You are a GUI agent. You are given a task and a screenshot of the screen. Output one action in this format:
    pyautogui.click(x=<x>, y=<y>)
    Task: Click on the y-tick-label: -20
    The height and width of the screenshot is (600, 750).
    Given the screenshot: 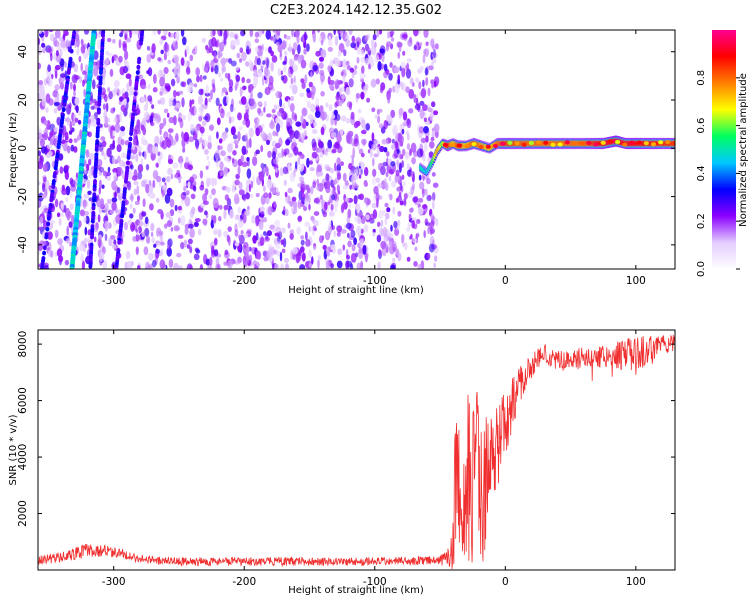 What is the action you would take?
    pyautogui.click(x=23, y=196)
    